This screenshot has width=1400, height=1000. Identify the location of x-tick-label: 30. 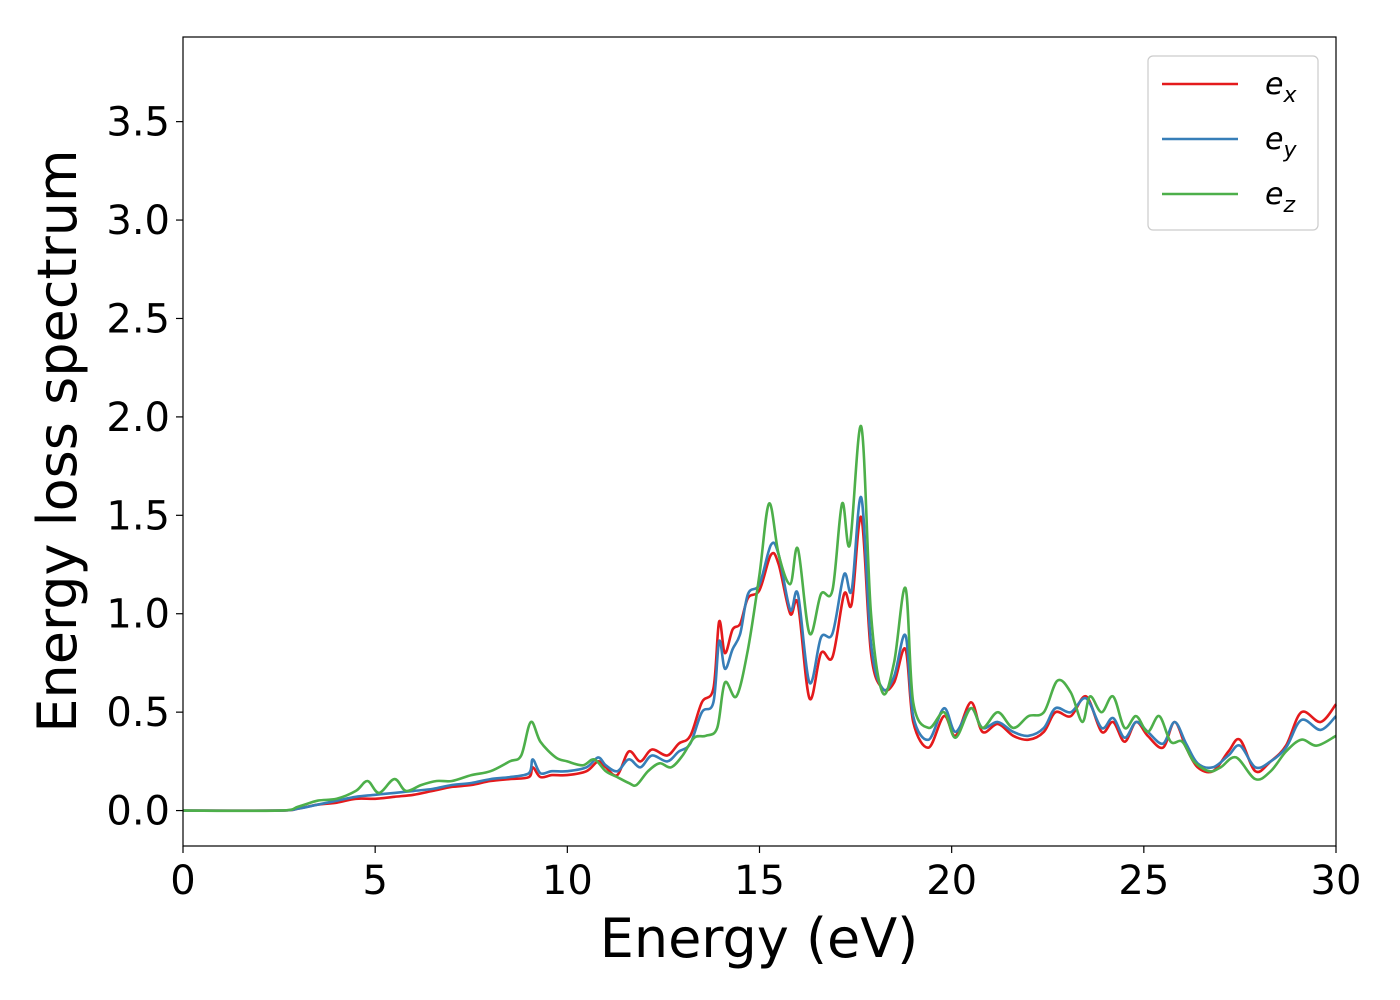
(1336, 881).